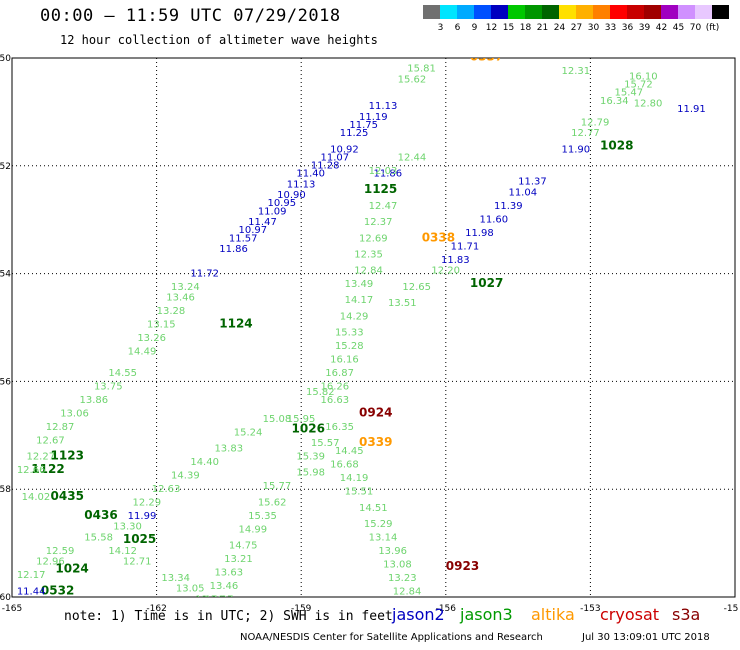  Describe the element at coordinates (373, 508) in the screenshot. I see `swh-value-label: 14.51` at that location.